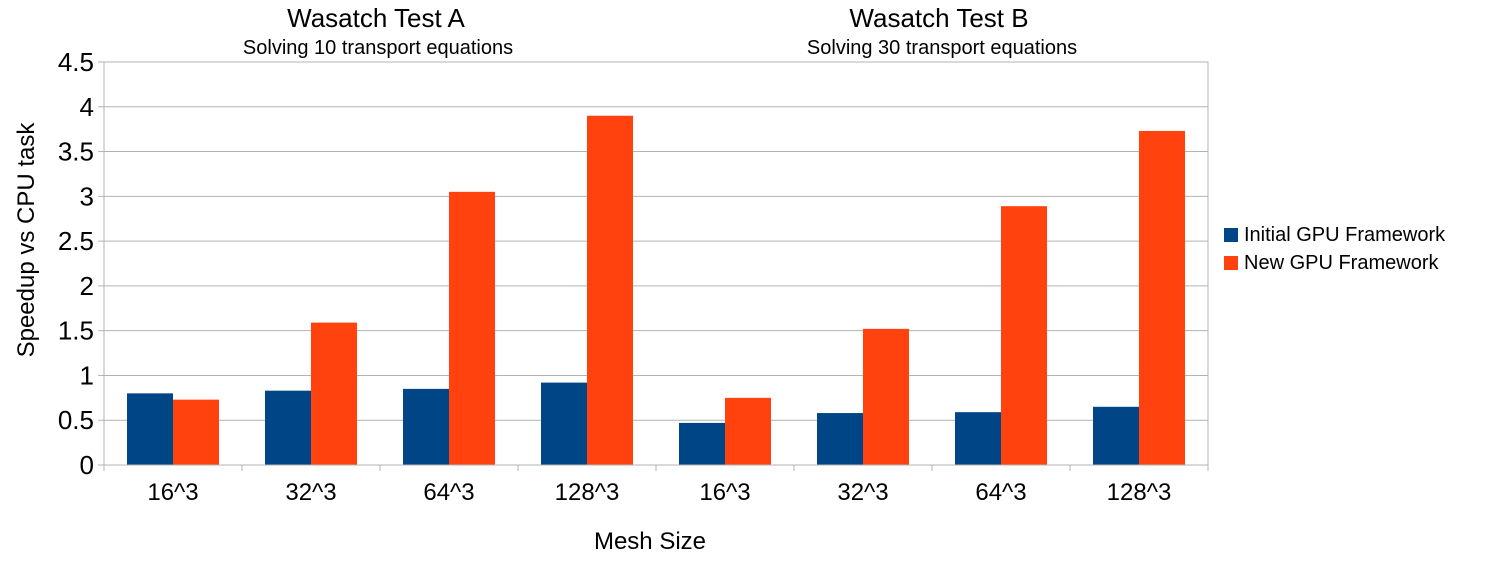  Describe the element at coordinates (76, 152) in the screenshot. I see `y-tick-label: 3.5` at that location.